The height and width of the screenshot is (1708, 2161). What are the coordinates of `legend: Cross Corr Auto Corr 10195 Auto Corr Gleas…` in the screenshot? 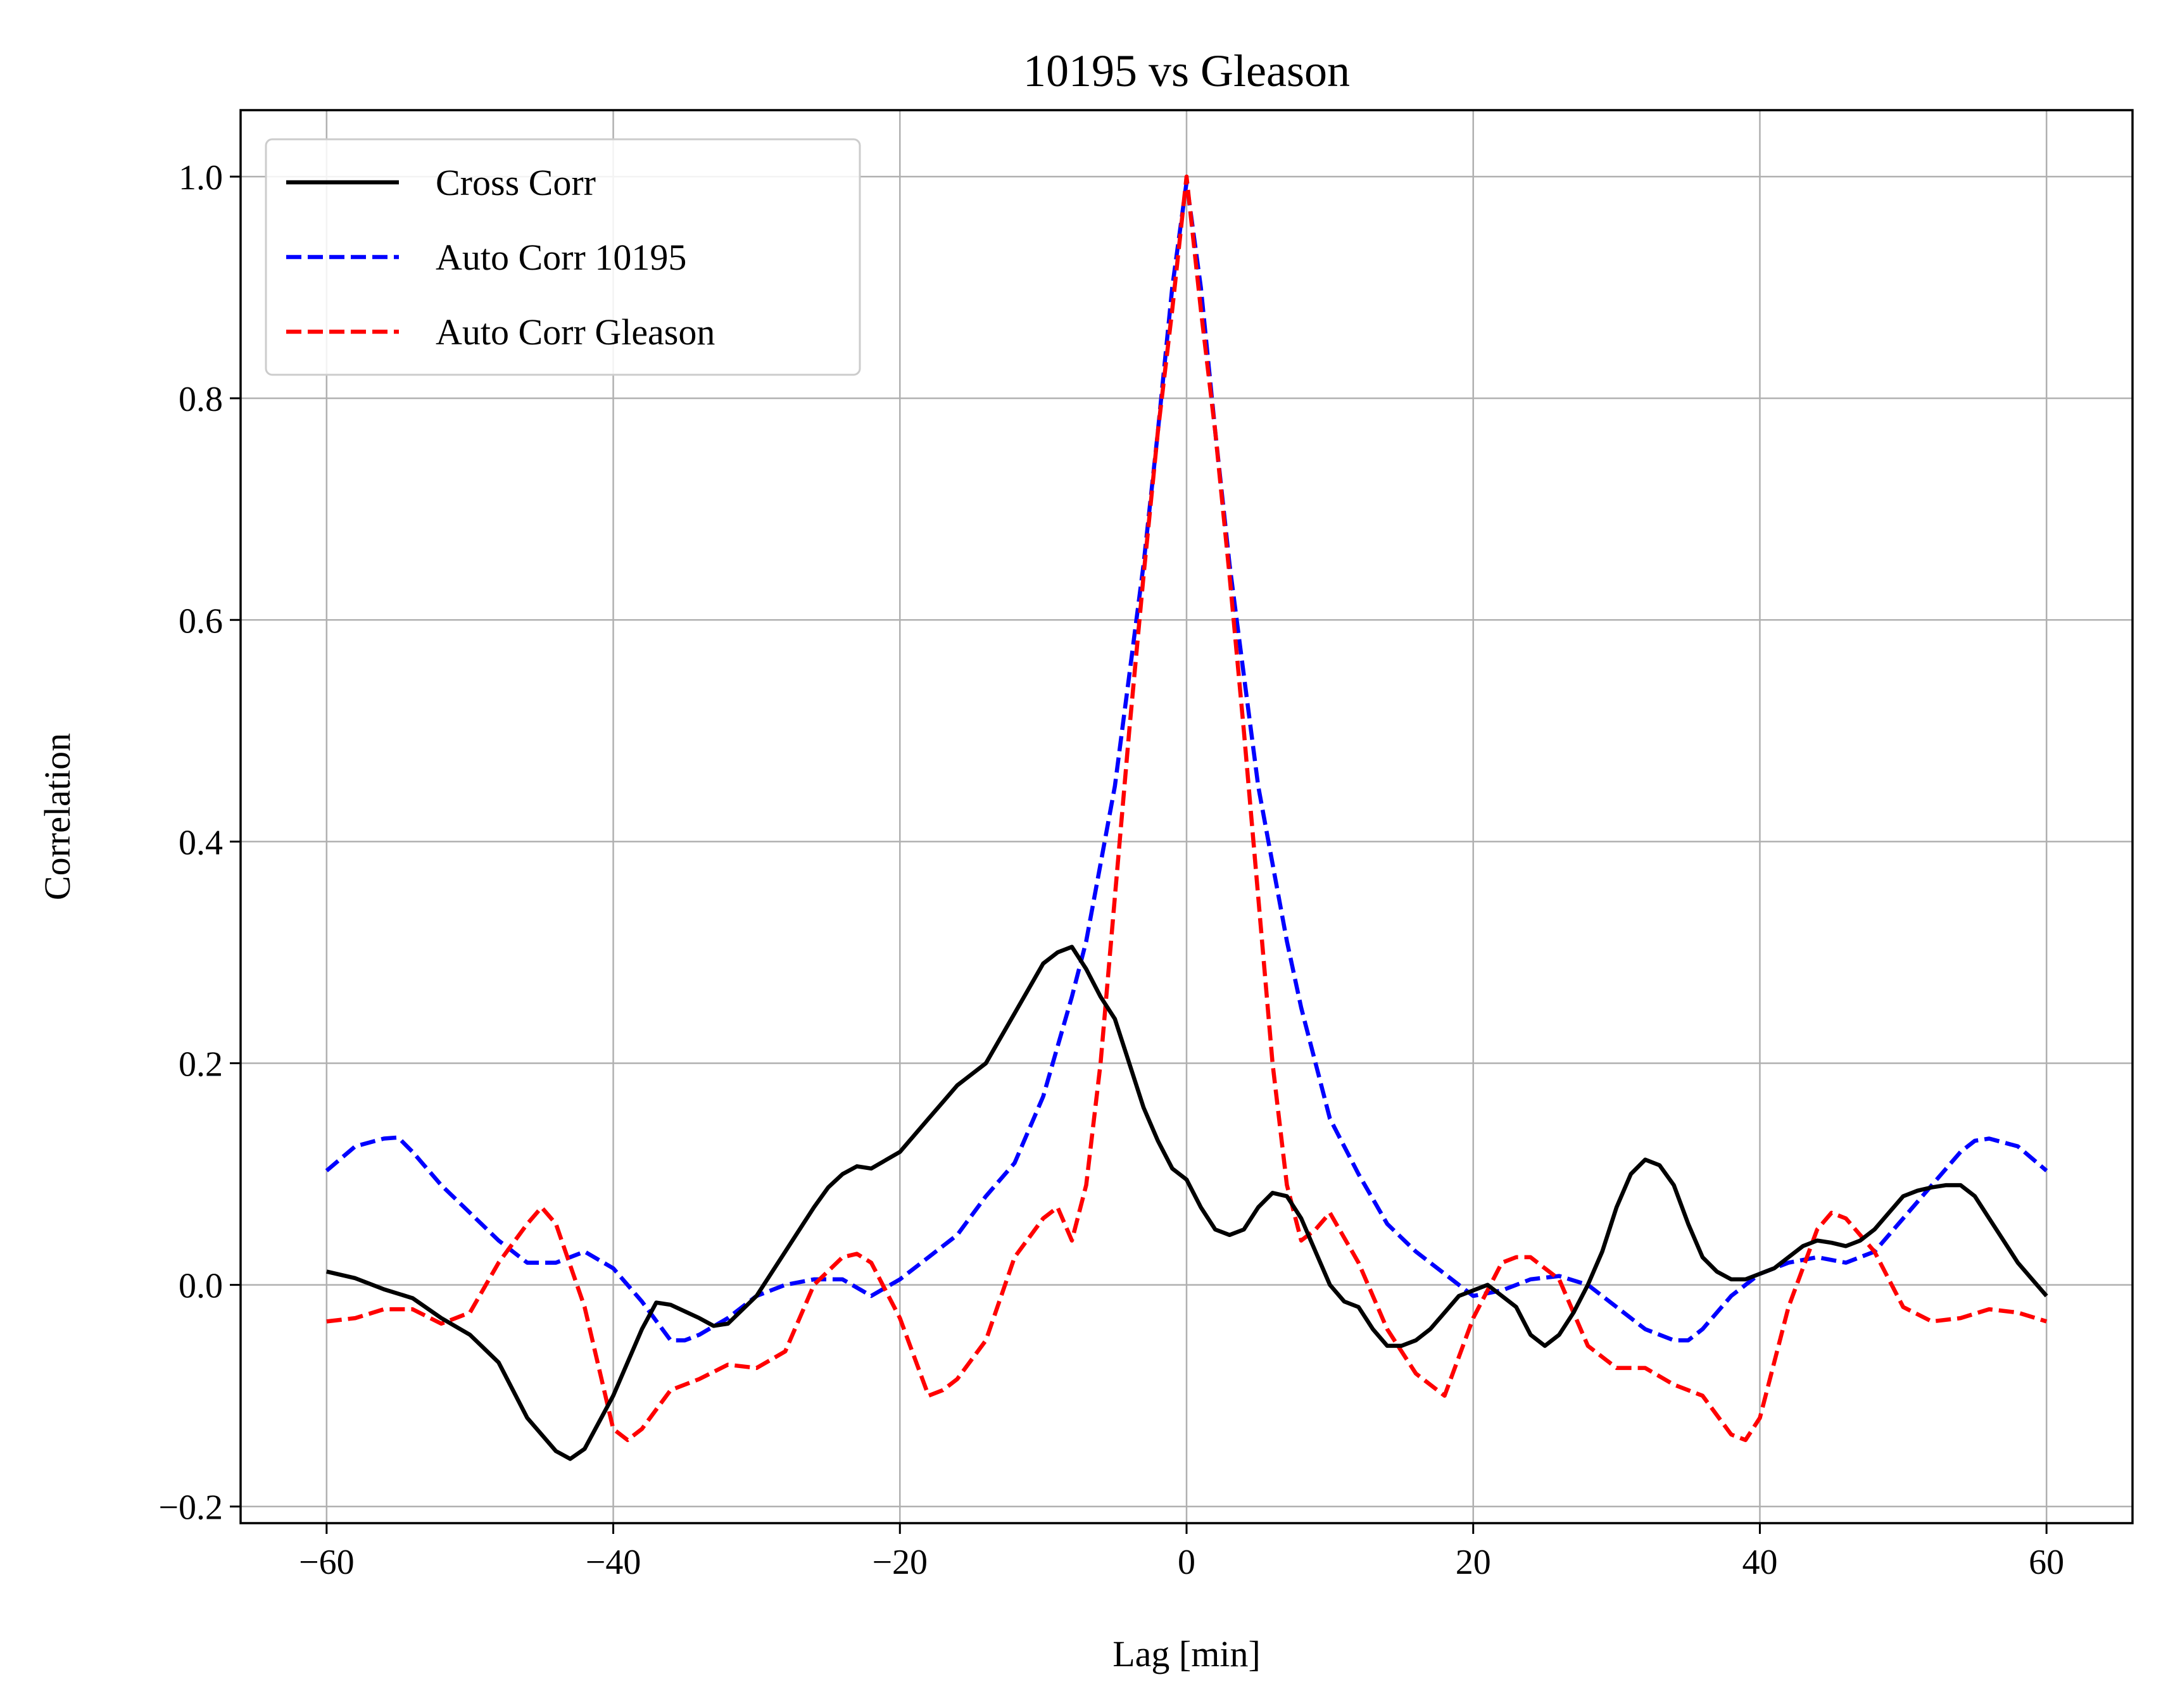 It's located at (563, 257).